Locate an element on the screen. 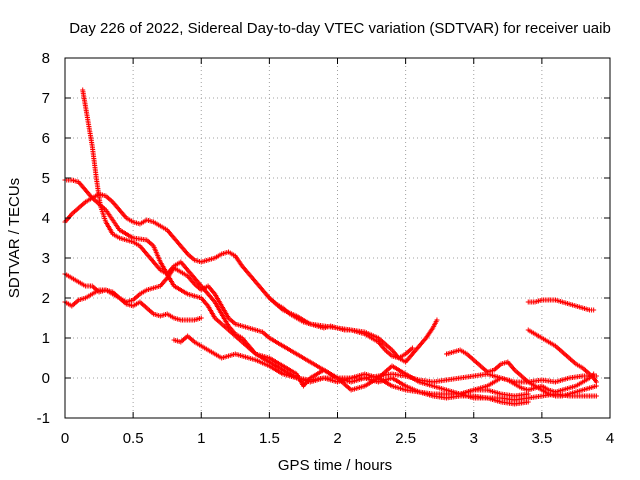 Image resolution: width=640 pixels, height=480 pixels. x-tick-label: 0 is located at coordinates (65, 438).